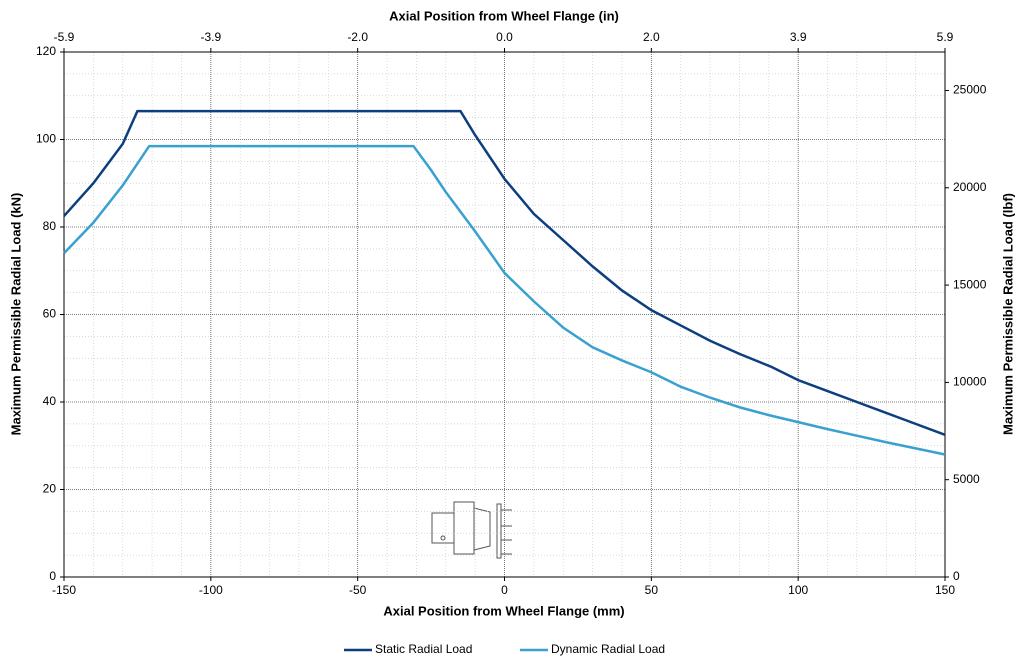 The height and width of the screenshot is (666, 1020). Describe the element at coordinates (970, 187) in the screenshot. I see `y2-tick-label: 20000` at that location.